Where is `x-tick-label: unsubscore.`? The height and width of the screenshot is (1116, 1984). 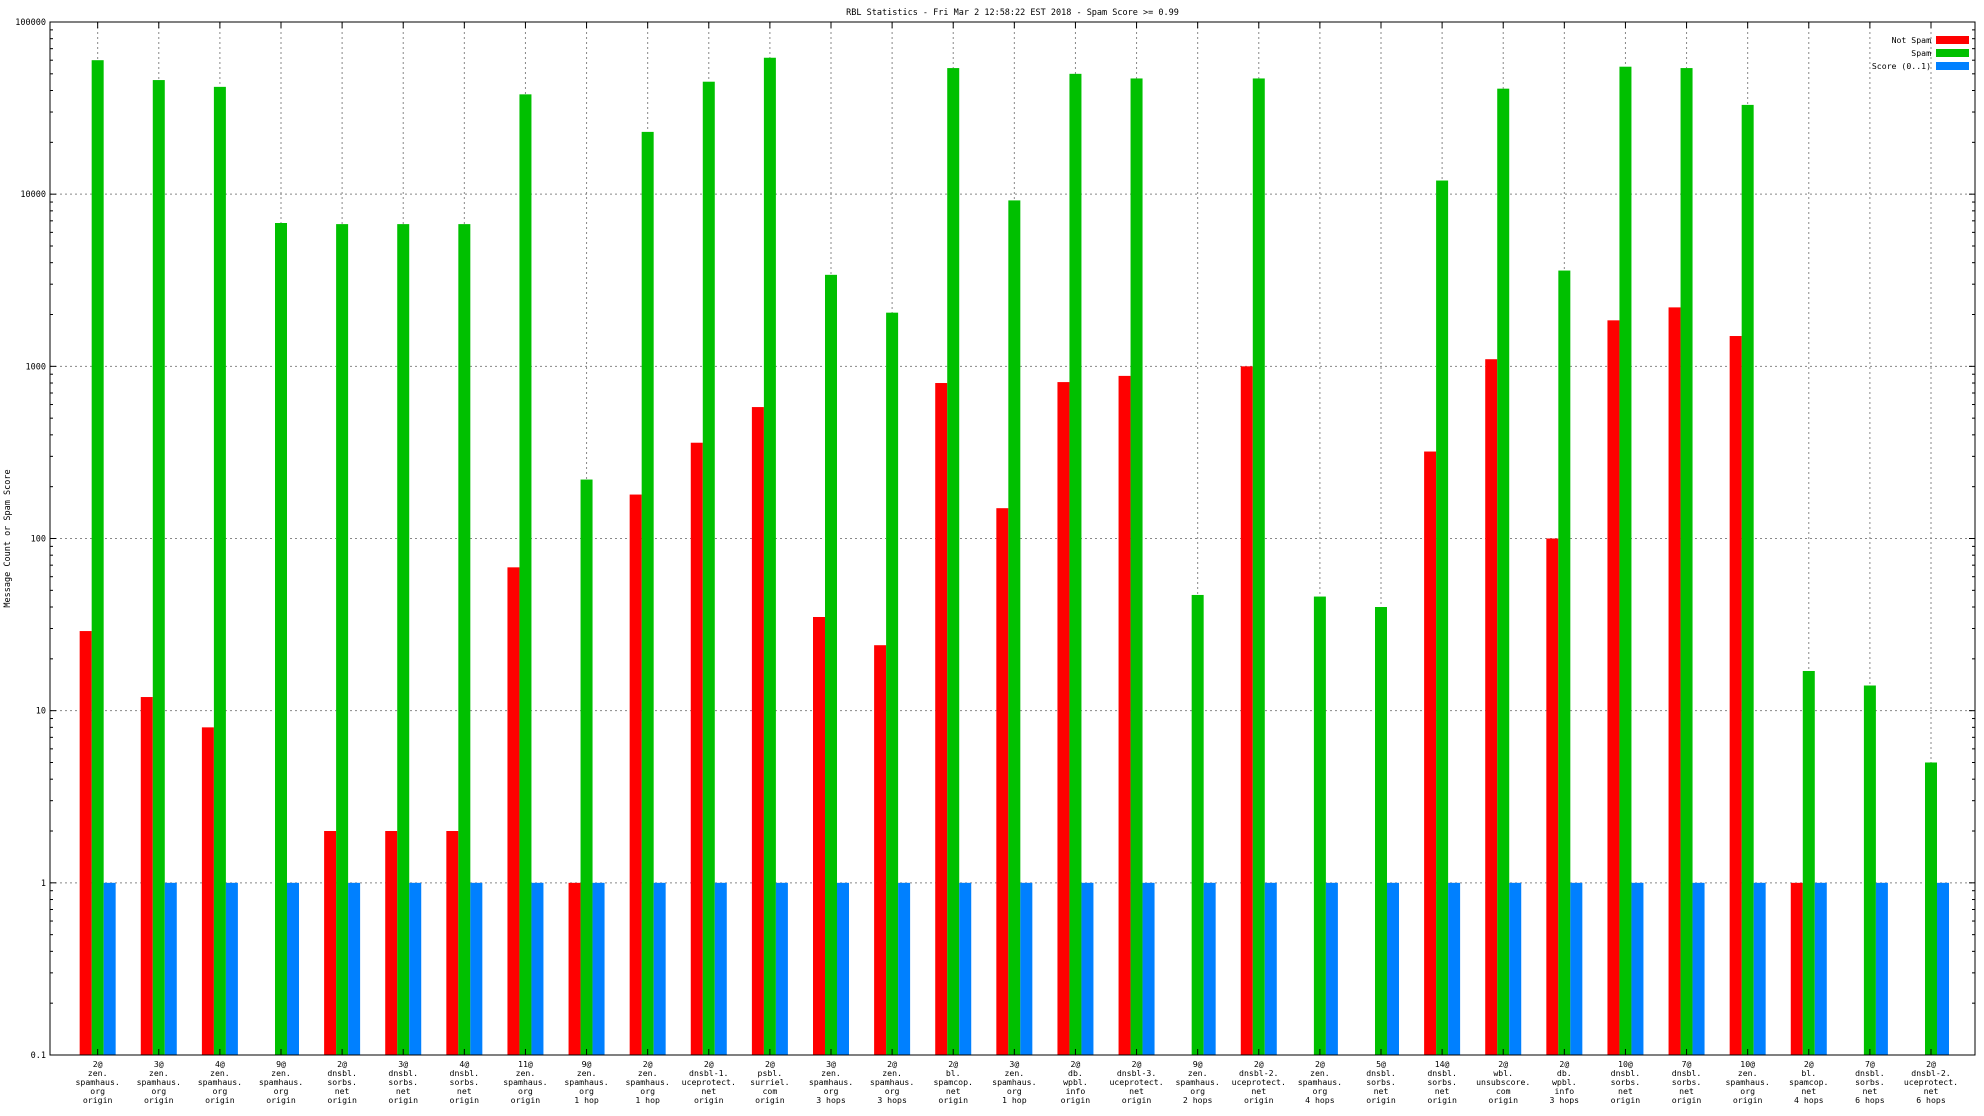
x-tick-label: unsubscore. is located at coordinates (1503, 1082).